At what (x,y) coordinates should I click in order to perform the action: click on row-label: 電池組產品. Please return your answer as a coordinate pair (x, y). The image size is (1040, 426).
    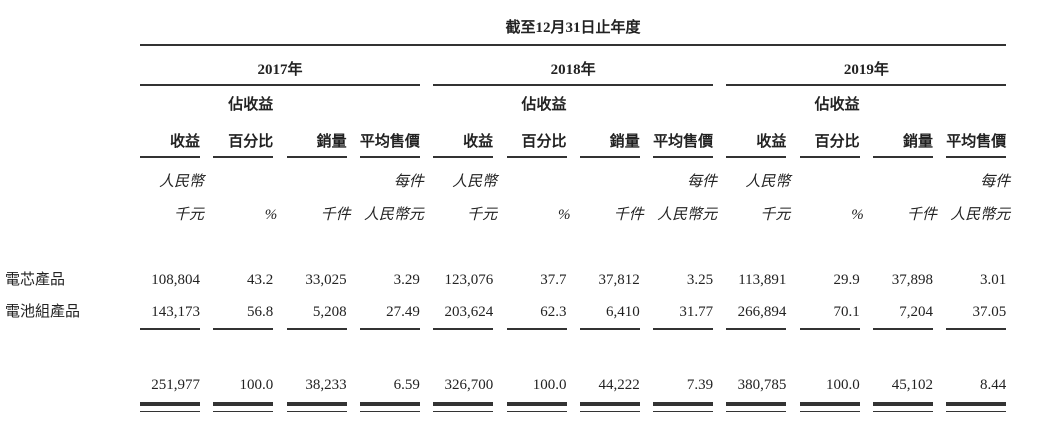
    Looking at the image, I should click on (43, 312).